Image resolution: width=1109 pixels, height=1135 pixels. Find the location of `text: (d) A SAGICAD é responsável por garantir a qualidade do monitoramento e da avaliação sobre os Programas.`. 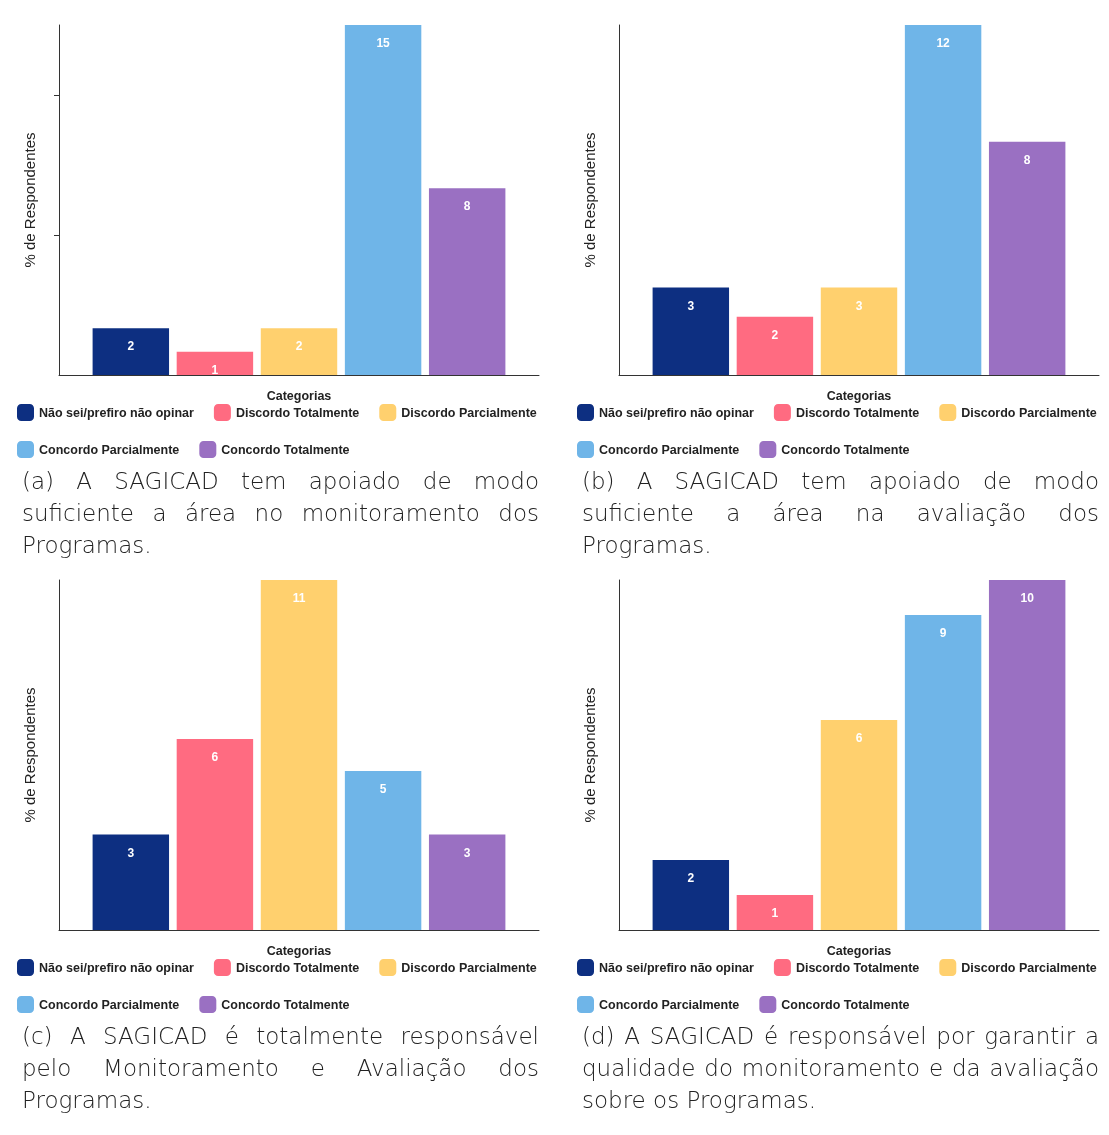

text: (d) A SAGICAD é responsável por garantir a qualidade do monitoramento e da avaliação sobre os Programas. is located at coordinates (840, 1068).